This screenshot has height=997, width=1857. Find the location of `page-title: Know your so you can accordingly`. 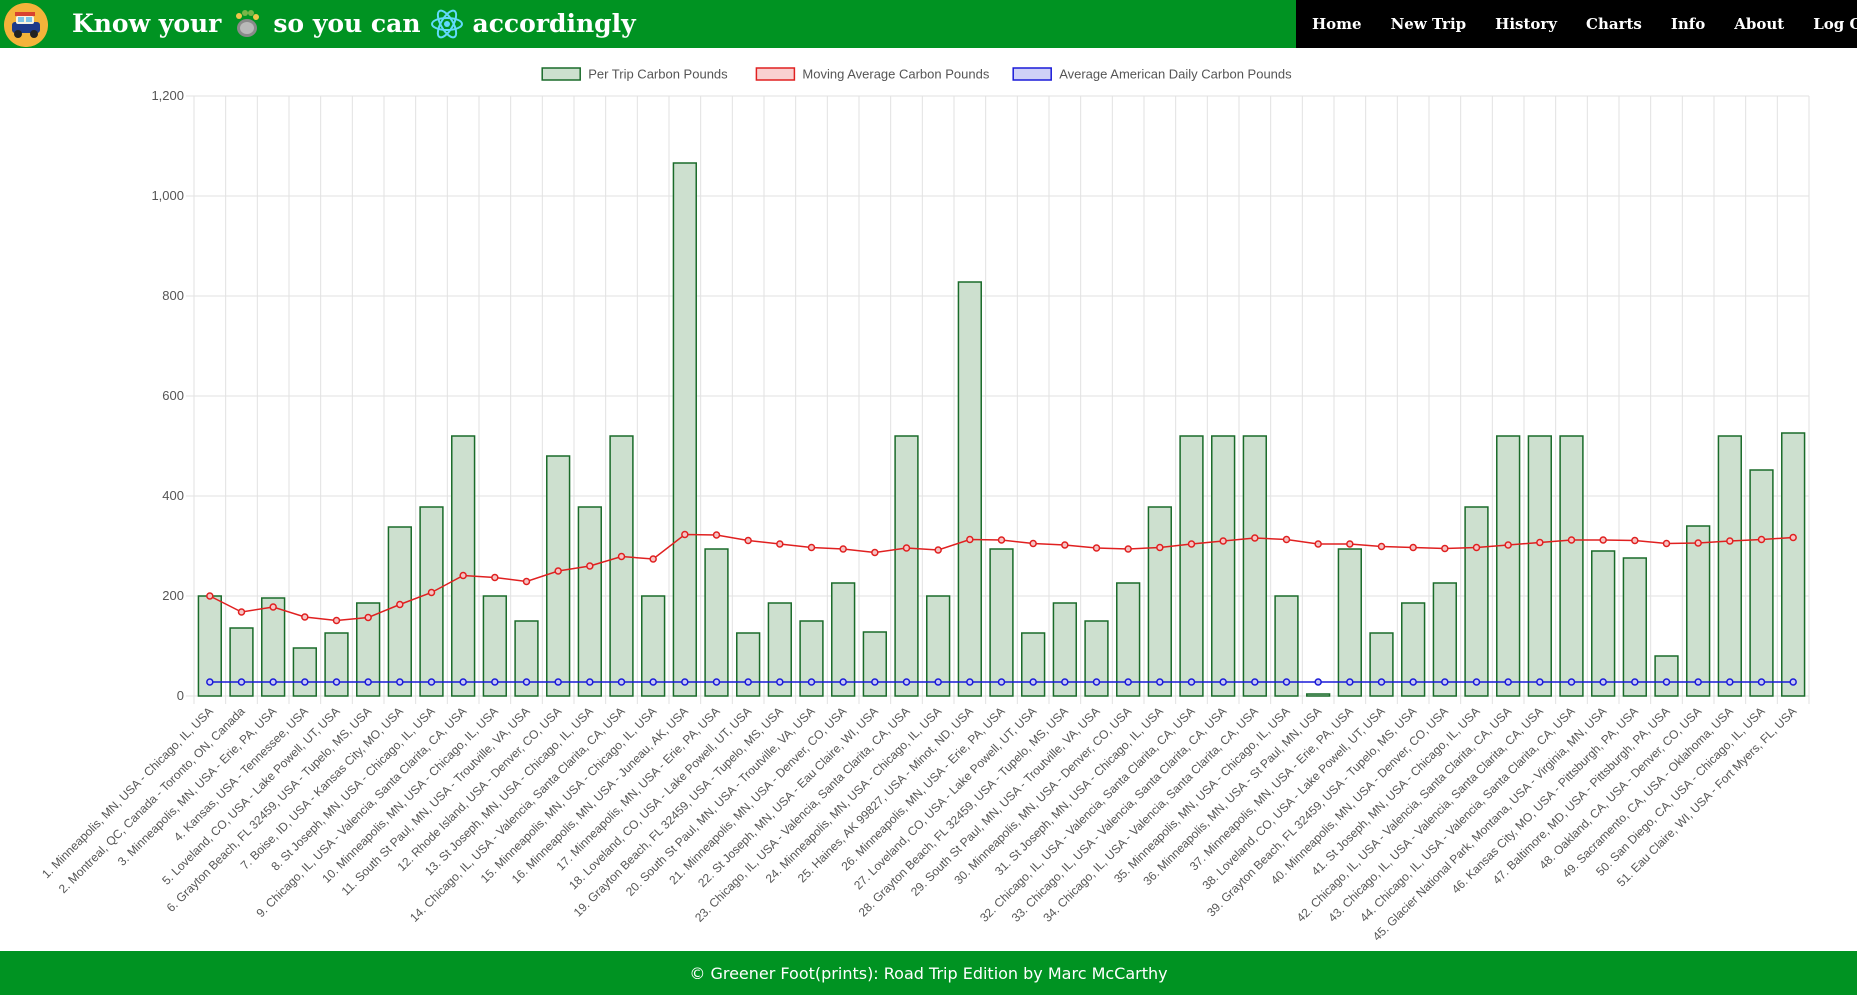

page-title: Know your so you can accordingly is located at coordinates (354, 24).